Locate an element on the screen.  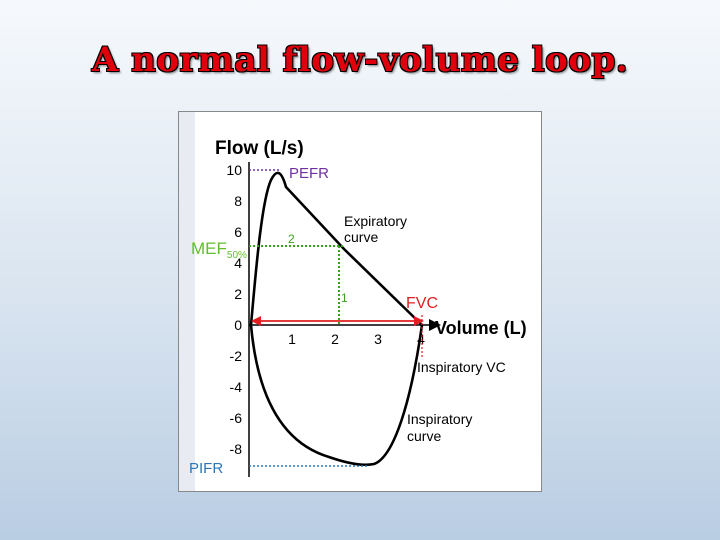
y-tick-label: -2 is located at coordinates (236, 356).